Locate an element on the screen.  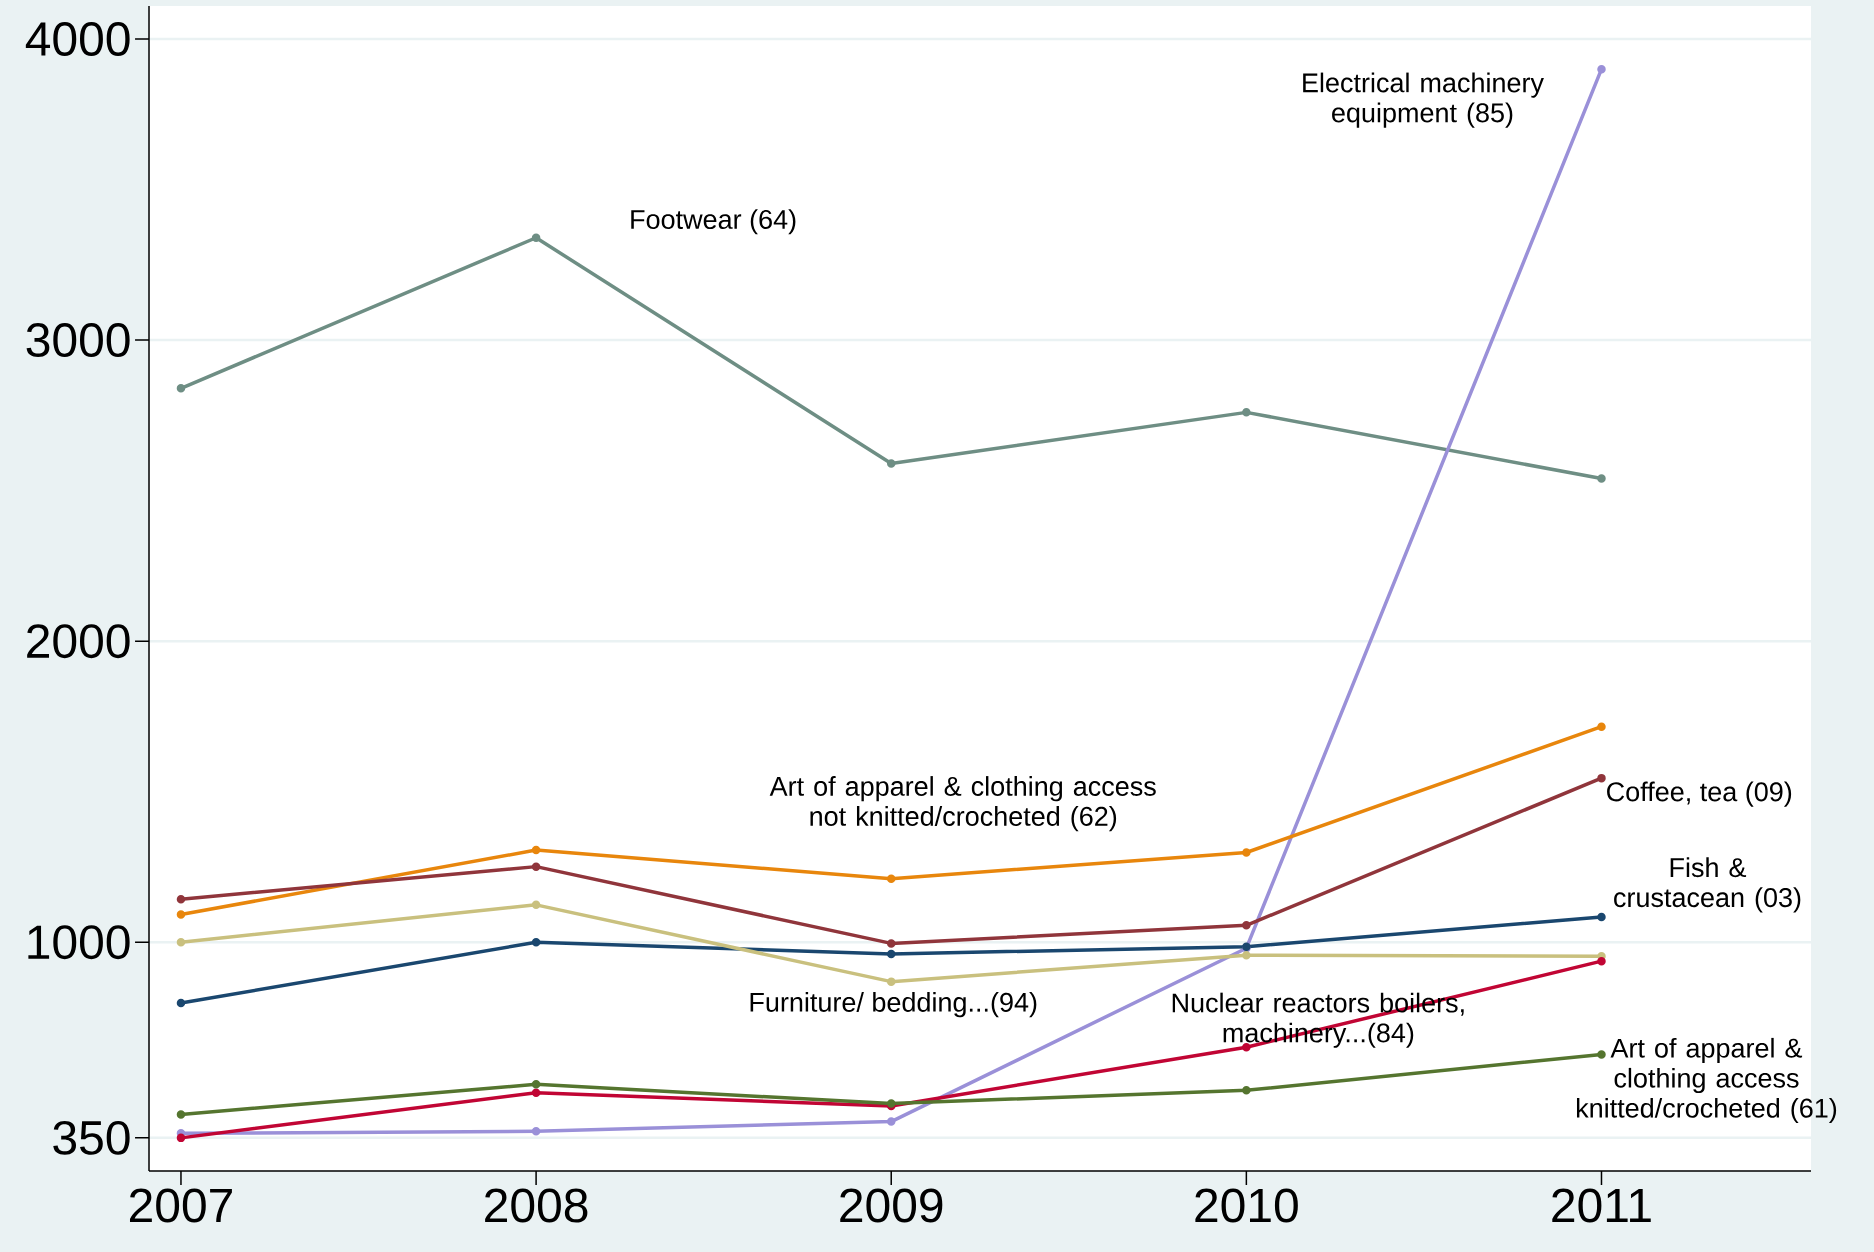
y-tick-label: 2000 is located at coordinates (78, 641).